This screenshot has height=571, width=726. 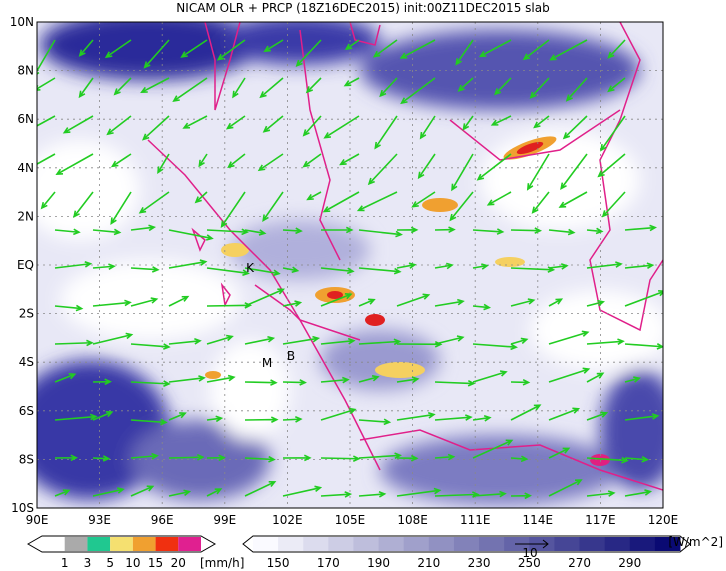 What do you see at coordinates (25, 265) in the screenshot?
I see `lat-label: EQ` at bounding box center [25, 265].